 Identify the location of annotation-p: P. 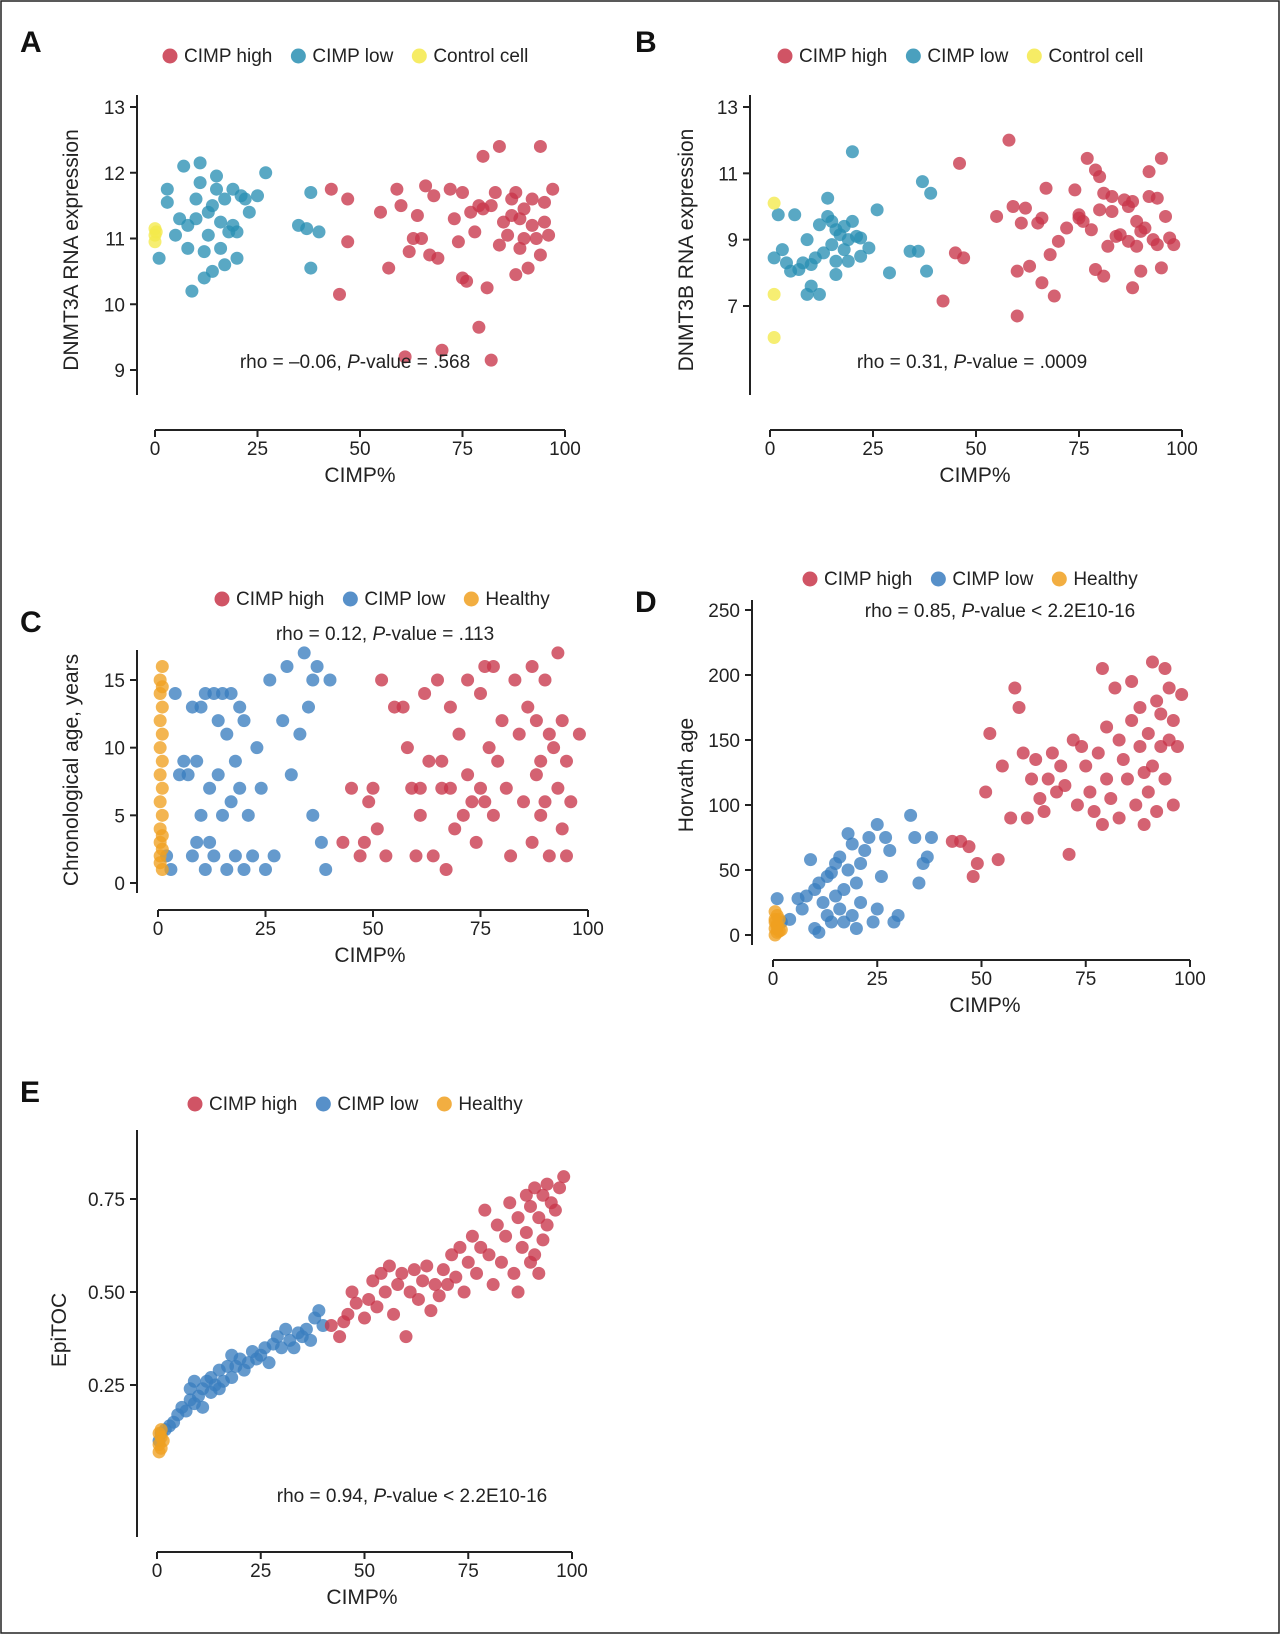
(967, 611).